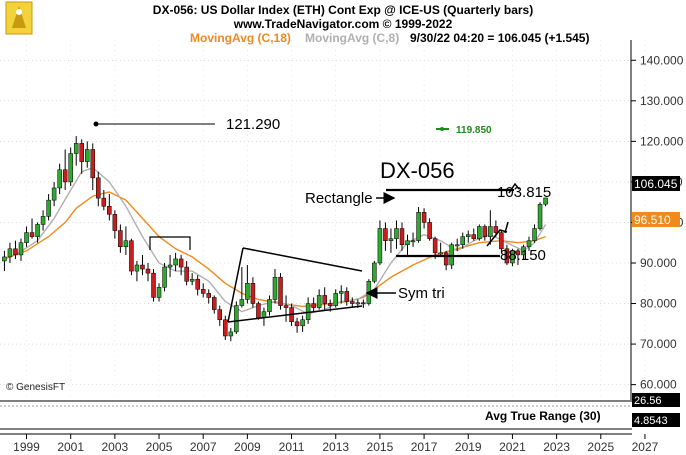 The width and height of the screenshot is (686, 455). I want to click on x-tick-label: 2019, so click(468, 447).